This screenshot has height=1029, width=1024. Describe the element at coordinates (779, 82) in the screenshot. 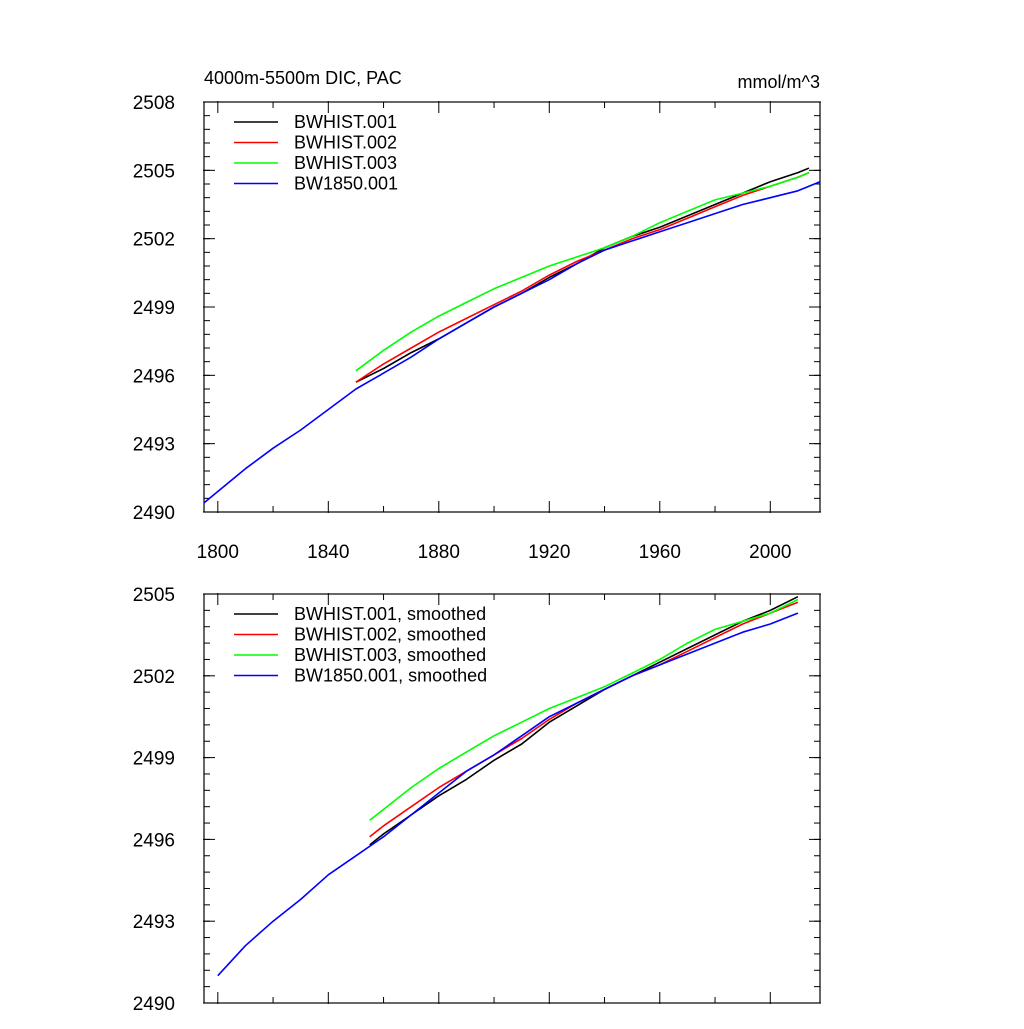

I see `units-label: mmol/m^3` at that location.